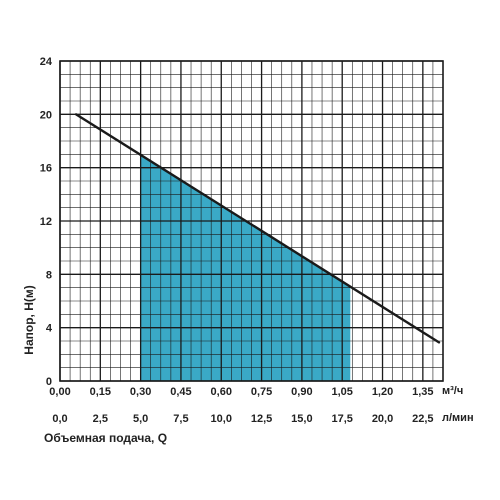 This screenshot has height=500, width=500. What do you see at coordinates (301, 419) in the screenshot?
I see `x-tick-label-lmin: 15,0` at bounding box center [301, 419].